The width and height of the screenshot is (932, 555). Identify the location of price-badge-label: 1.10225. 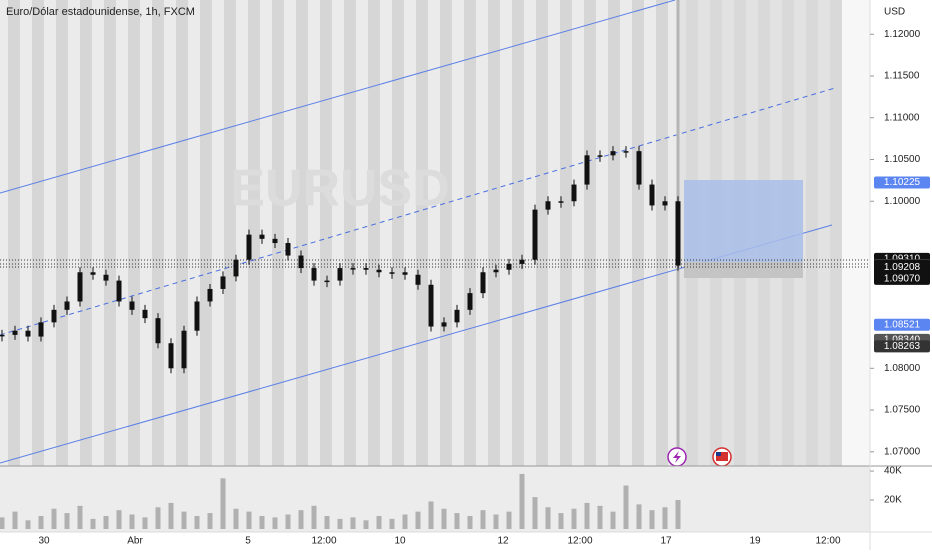
(902, 182).